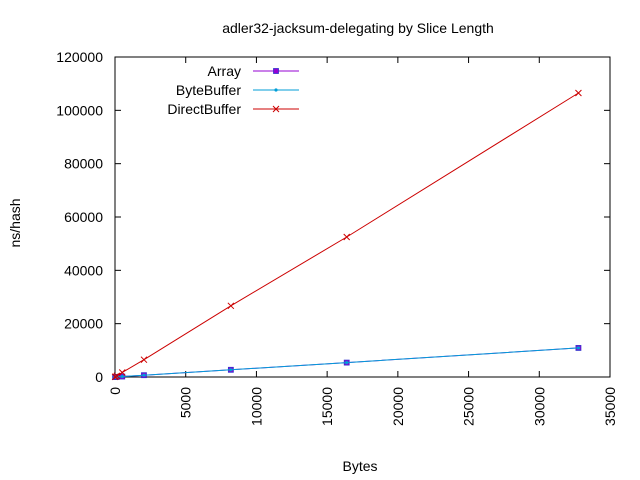  What do you see at coordinates (539, 406) in the screenshot?
I see `x-tick-label: 30000` at bounding box center [539, 406].